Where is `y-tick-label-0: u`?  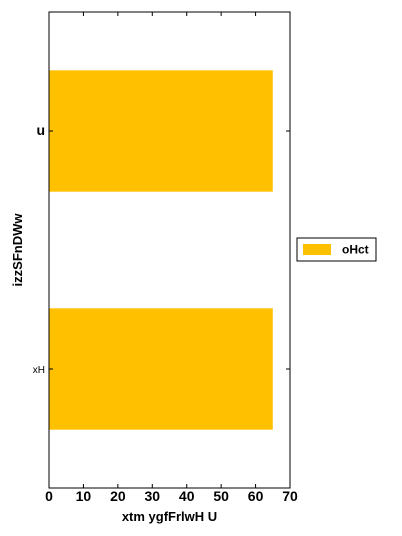 y-tick-label-0: u is located at coordinates (40, 130).